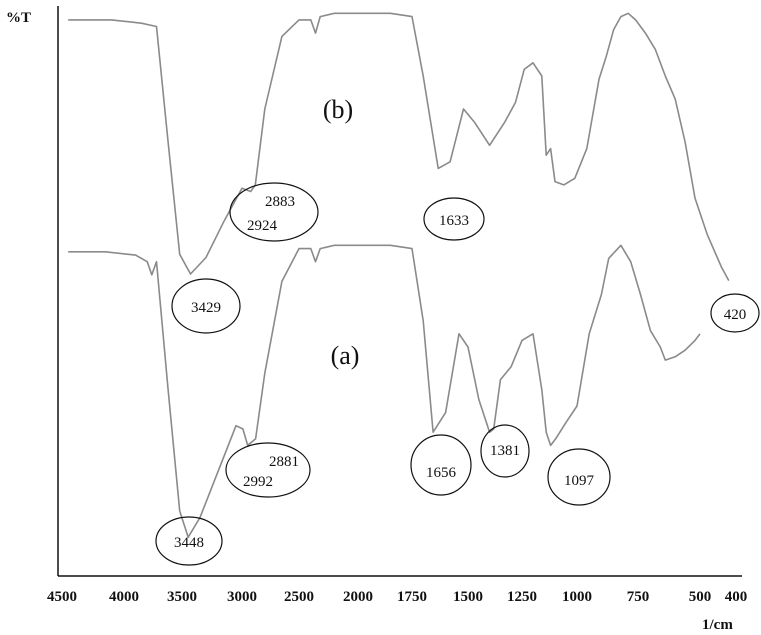 This screenshot has width=761, height=635. What do you see at coordinates (242, 597) in the screenshot?
I see `x-tick-label: 3000` at bounding box center [242, 597].